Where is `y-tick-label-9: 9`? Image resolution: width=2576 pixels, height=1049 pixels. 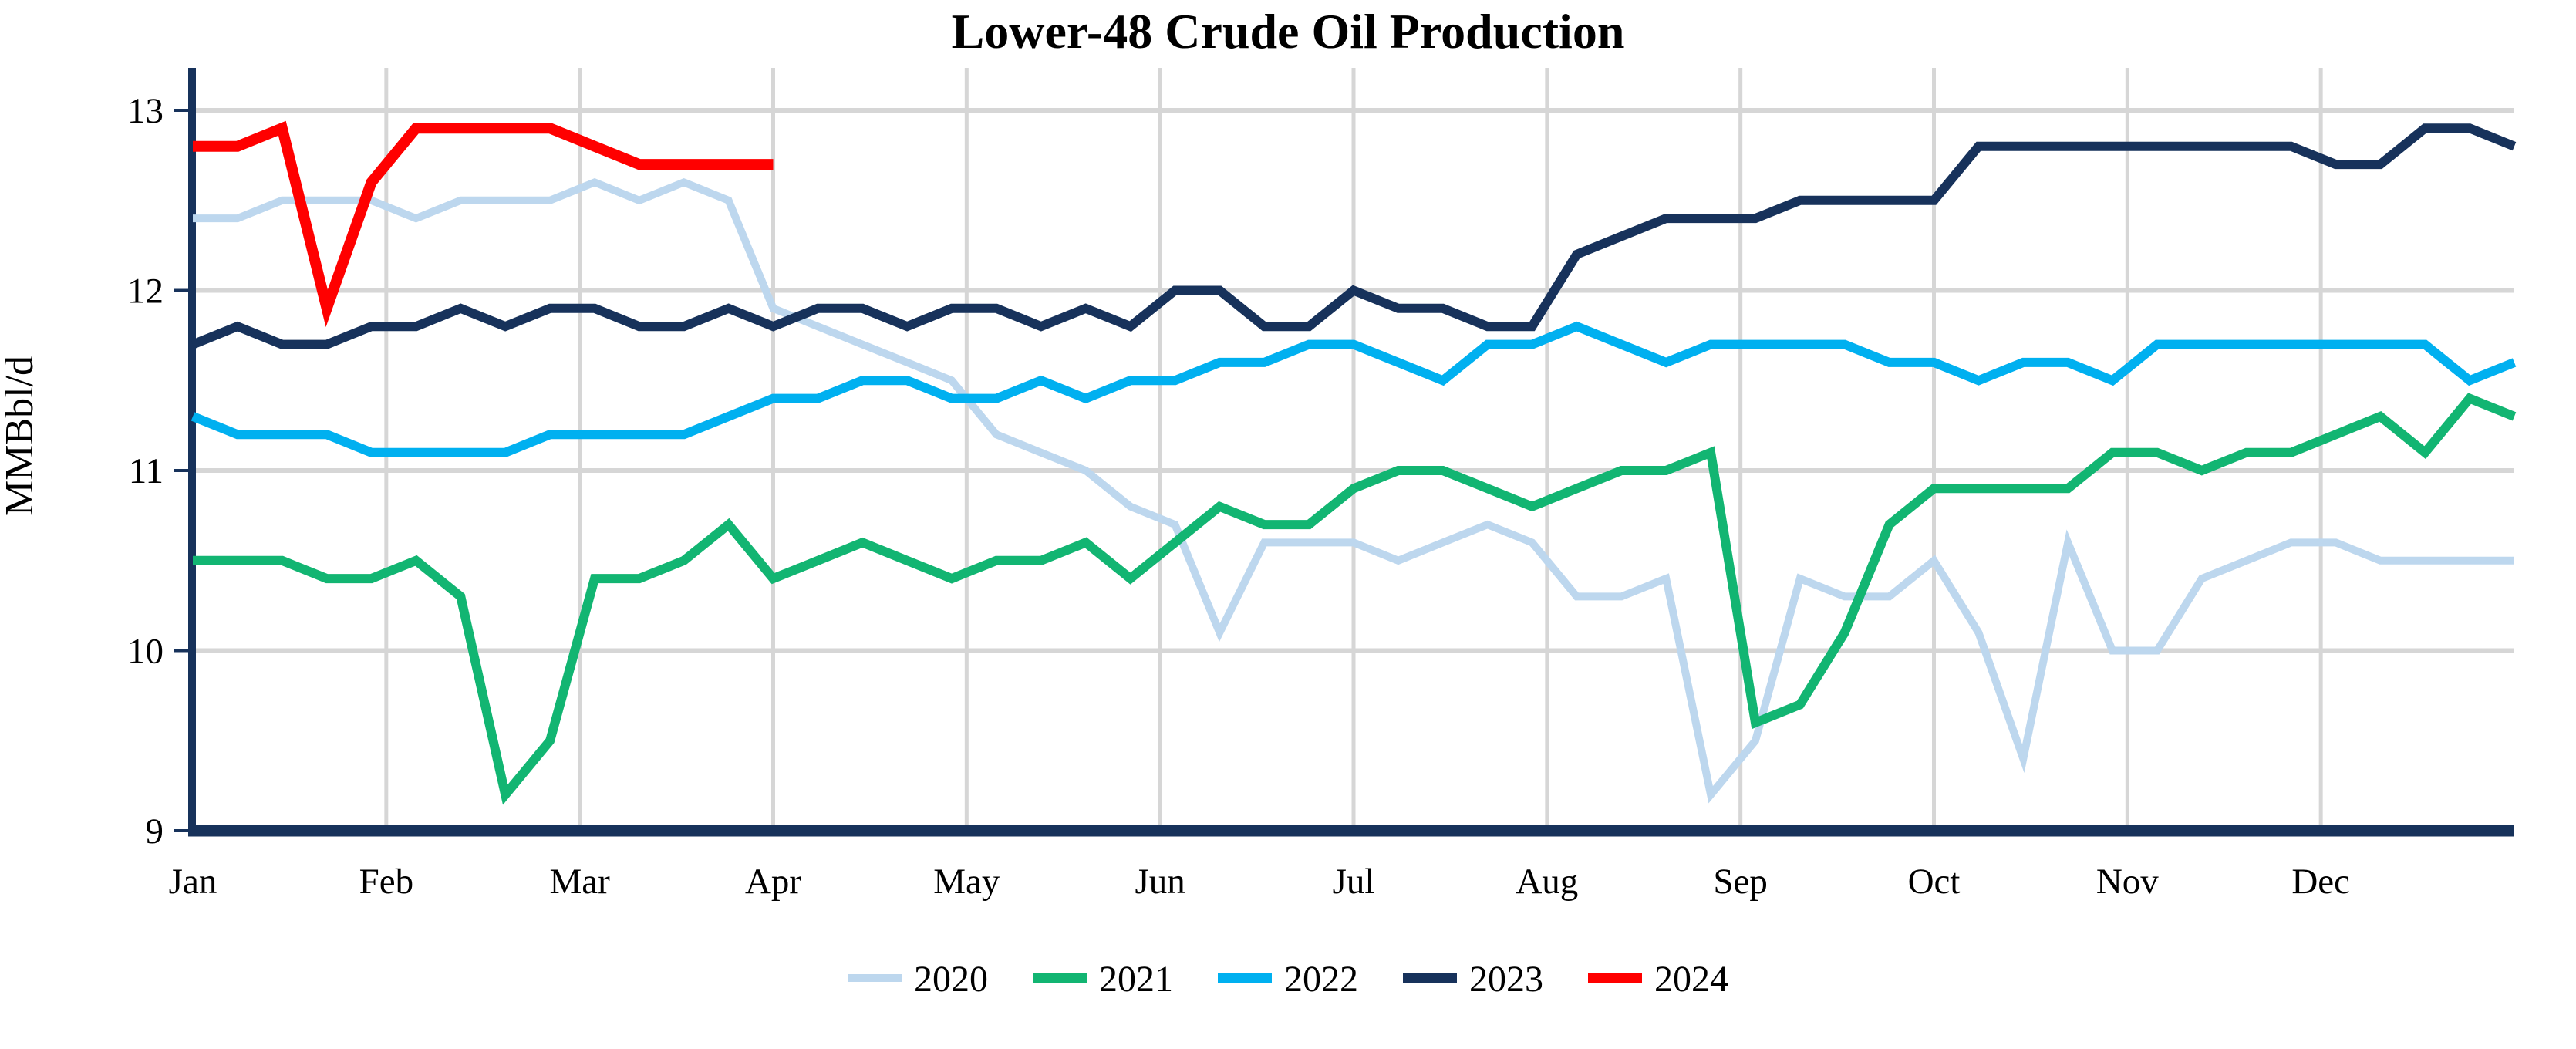 y-tick-label-9: 9 is located at coordinates (155, 831).